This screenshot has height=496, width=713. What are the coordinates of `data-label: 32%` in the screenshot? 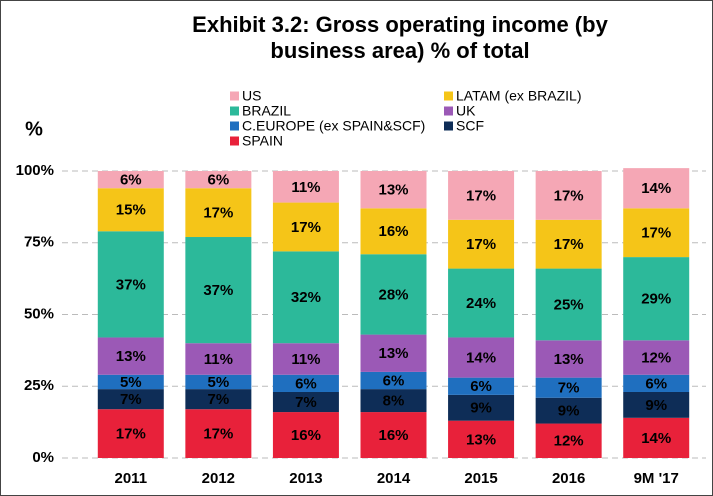 It's located at (306, 297).